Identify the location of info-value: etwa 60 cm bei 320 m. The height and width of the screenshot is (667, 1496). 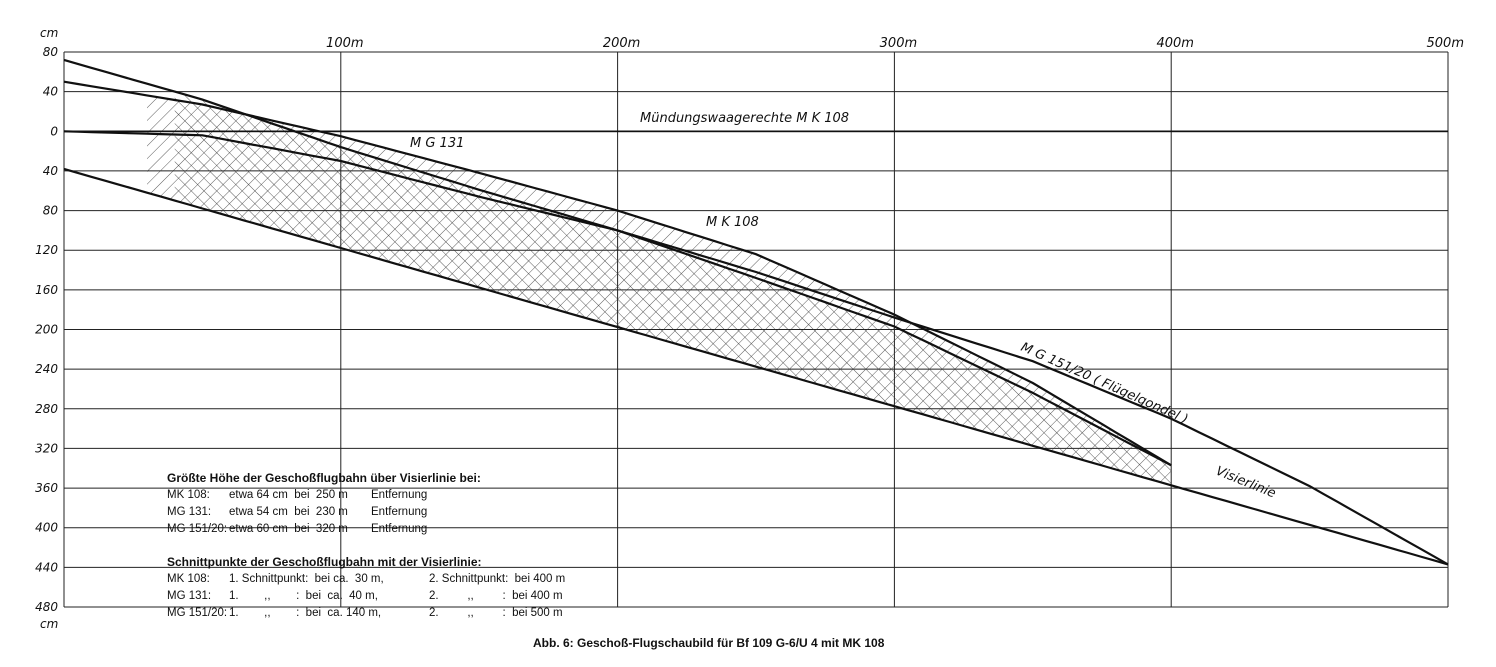
(288, 529).